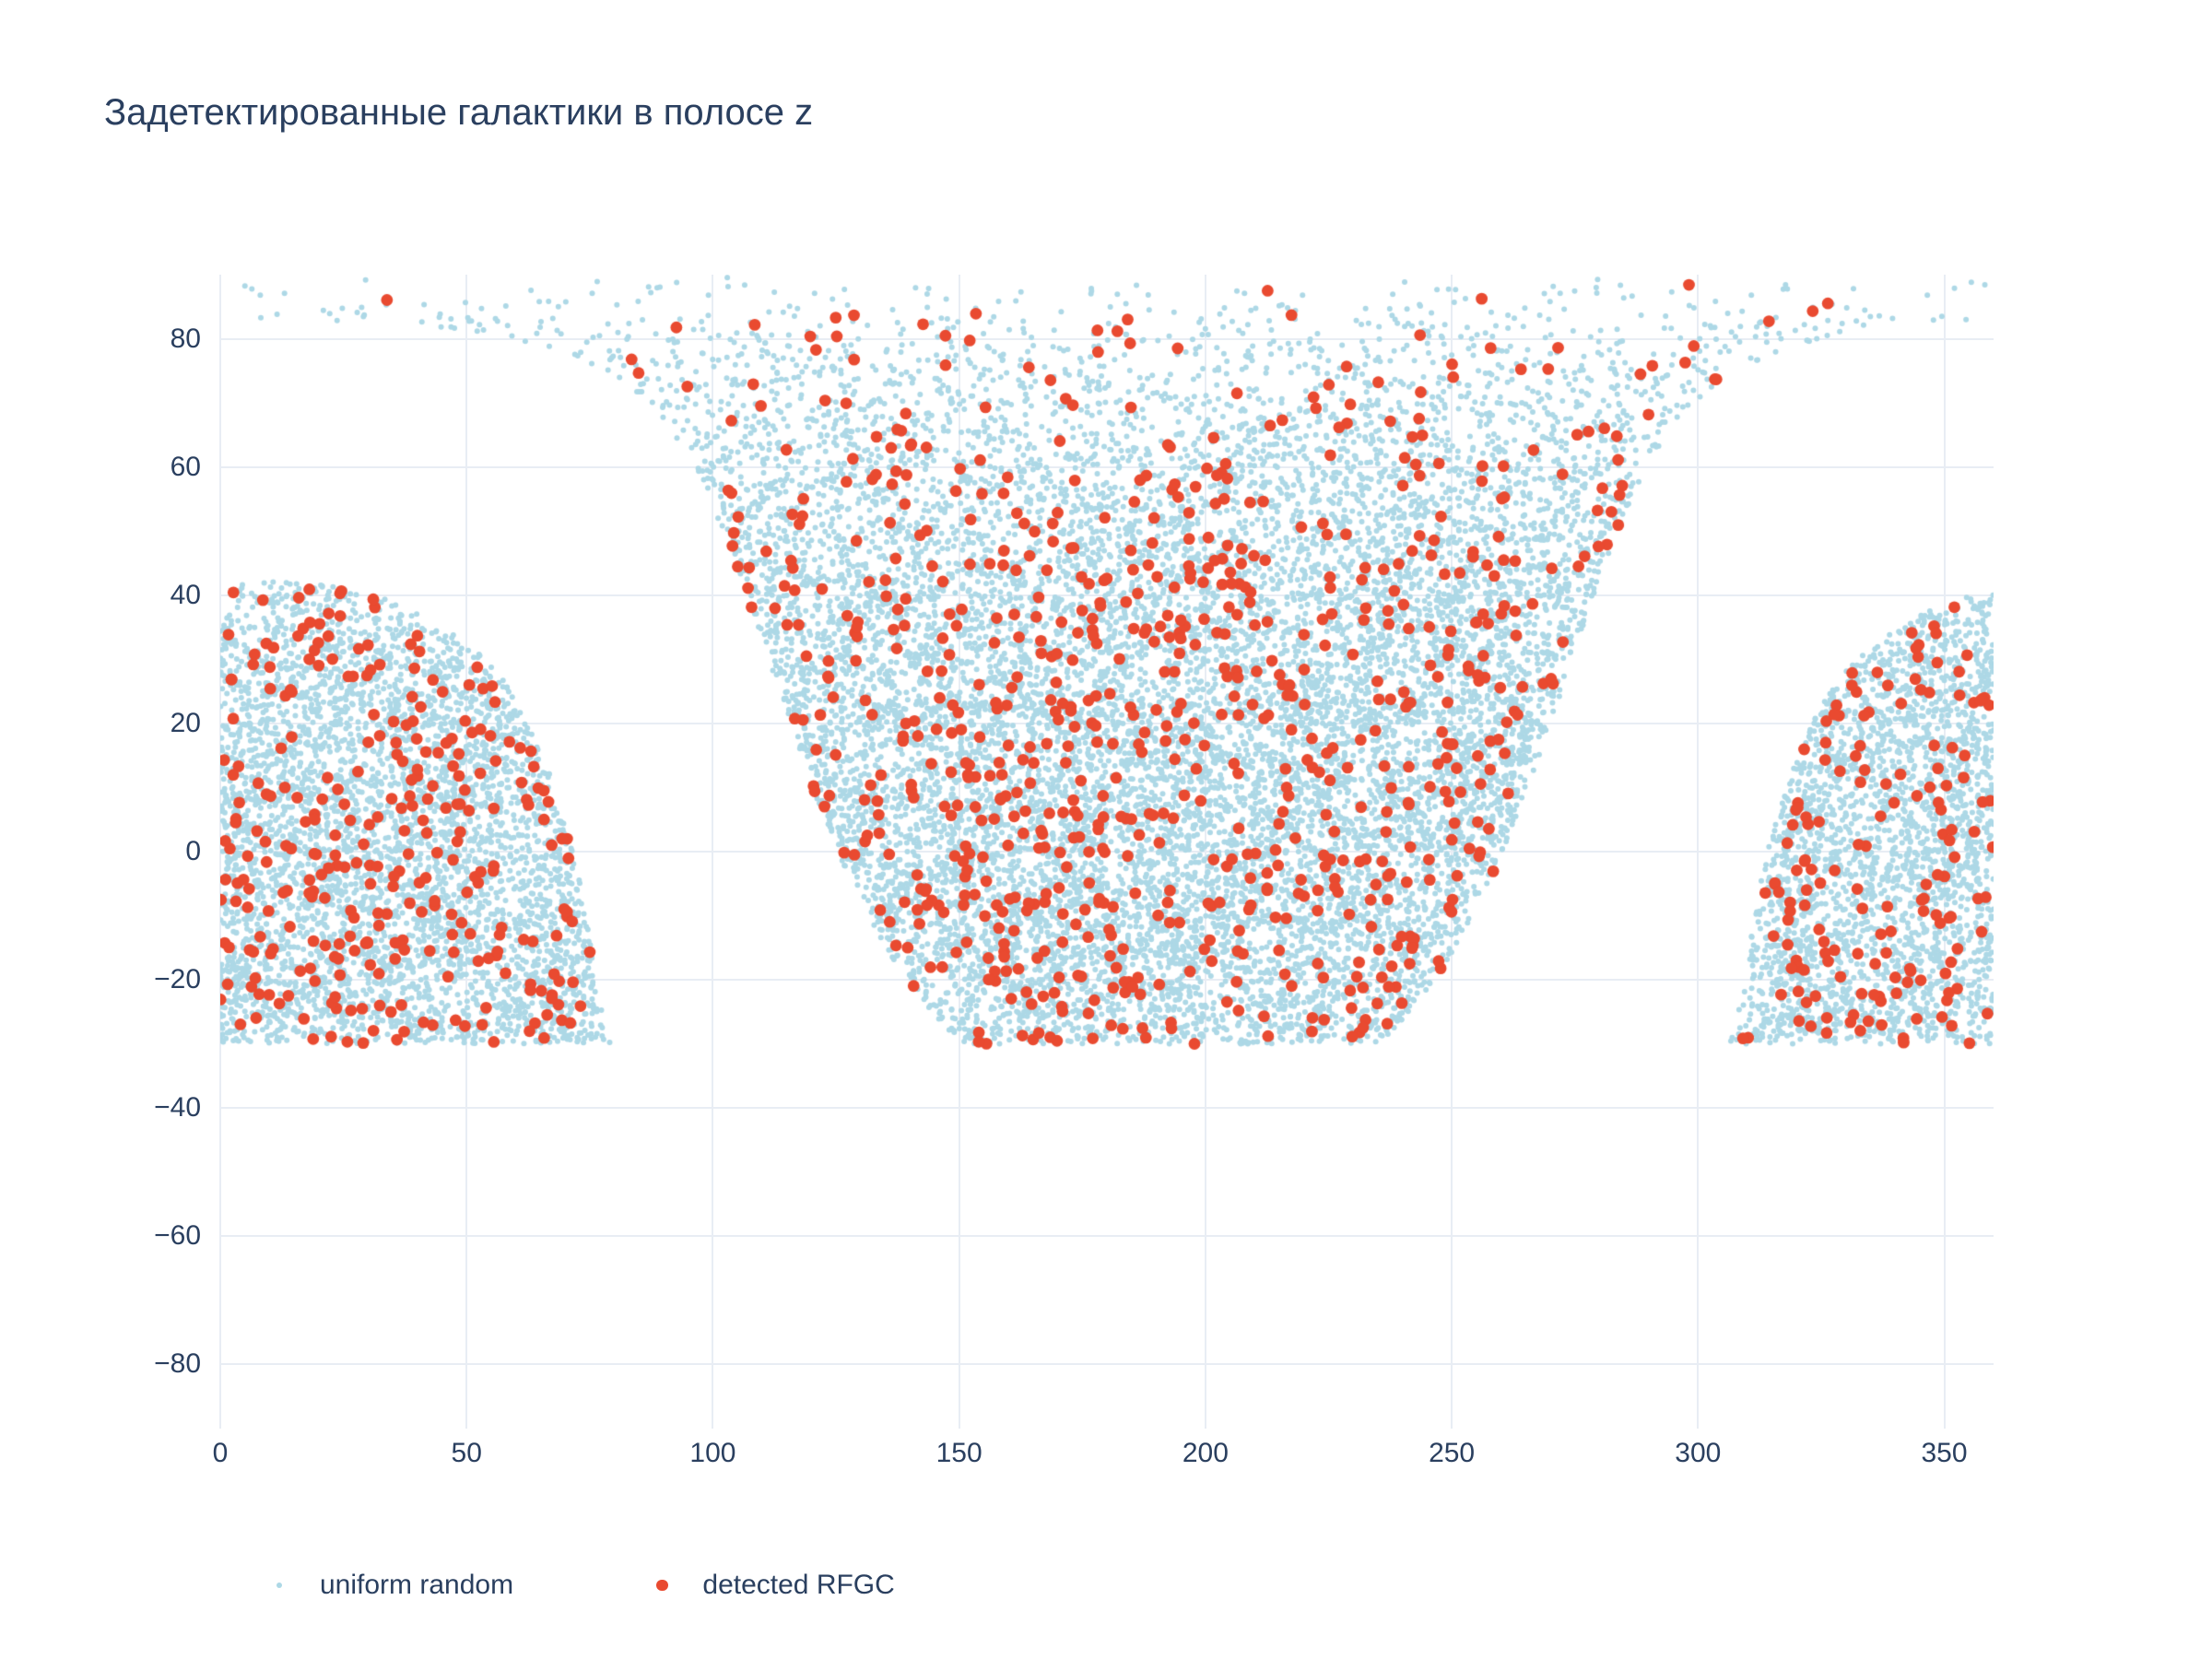 This screenshot has height=1659, width=2212. What do you see at coordinates (177, 1364) in the screenshot?
I see `y-tick-label: −80` at bounding box center [177, 1364].